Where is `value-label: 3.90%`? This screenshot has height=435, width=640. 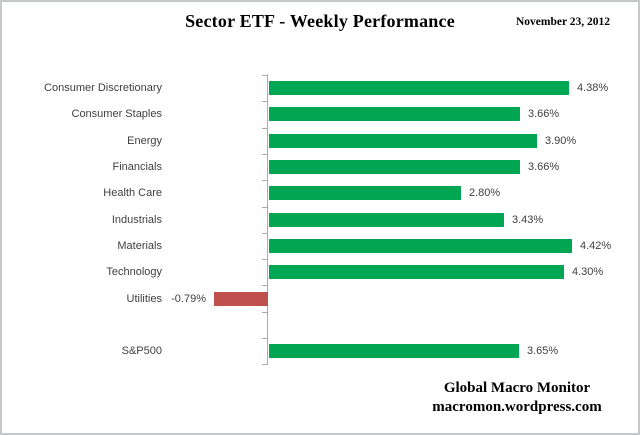
value-label: 3.90% is located at coordinates (561, 141).